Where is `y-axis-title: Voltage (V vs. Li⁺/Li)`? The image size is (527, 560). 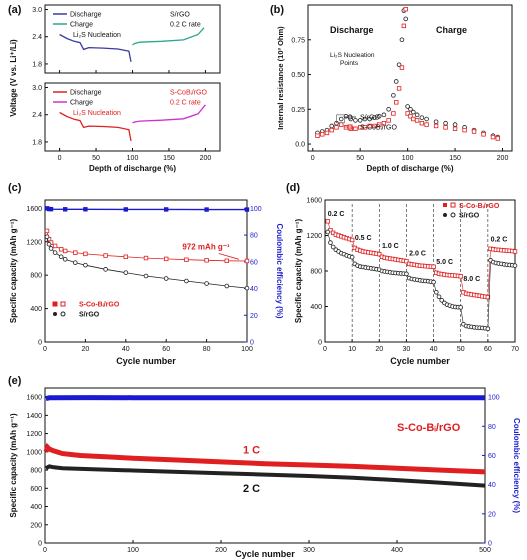
y-axis-title: Voltage (V vs. Li⁺/Li) is located at coordinates (13, 78).